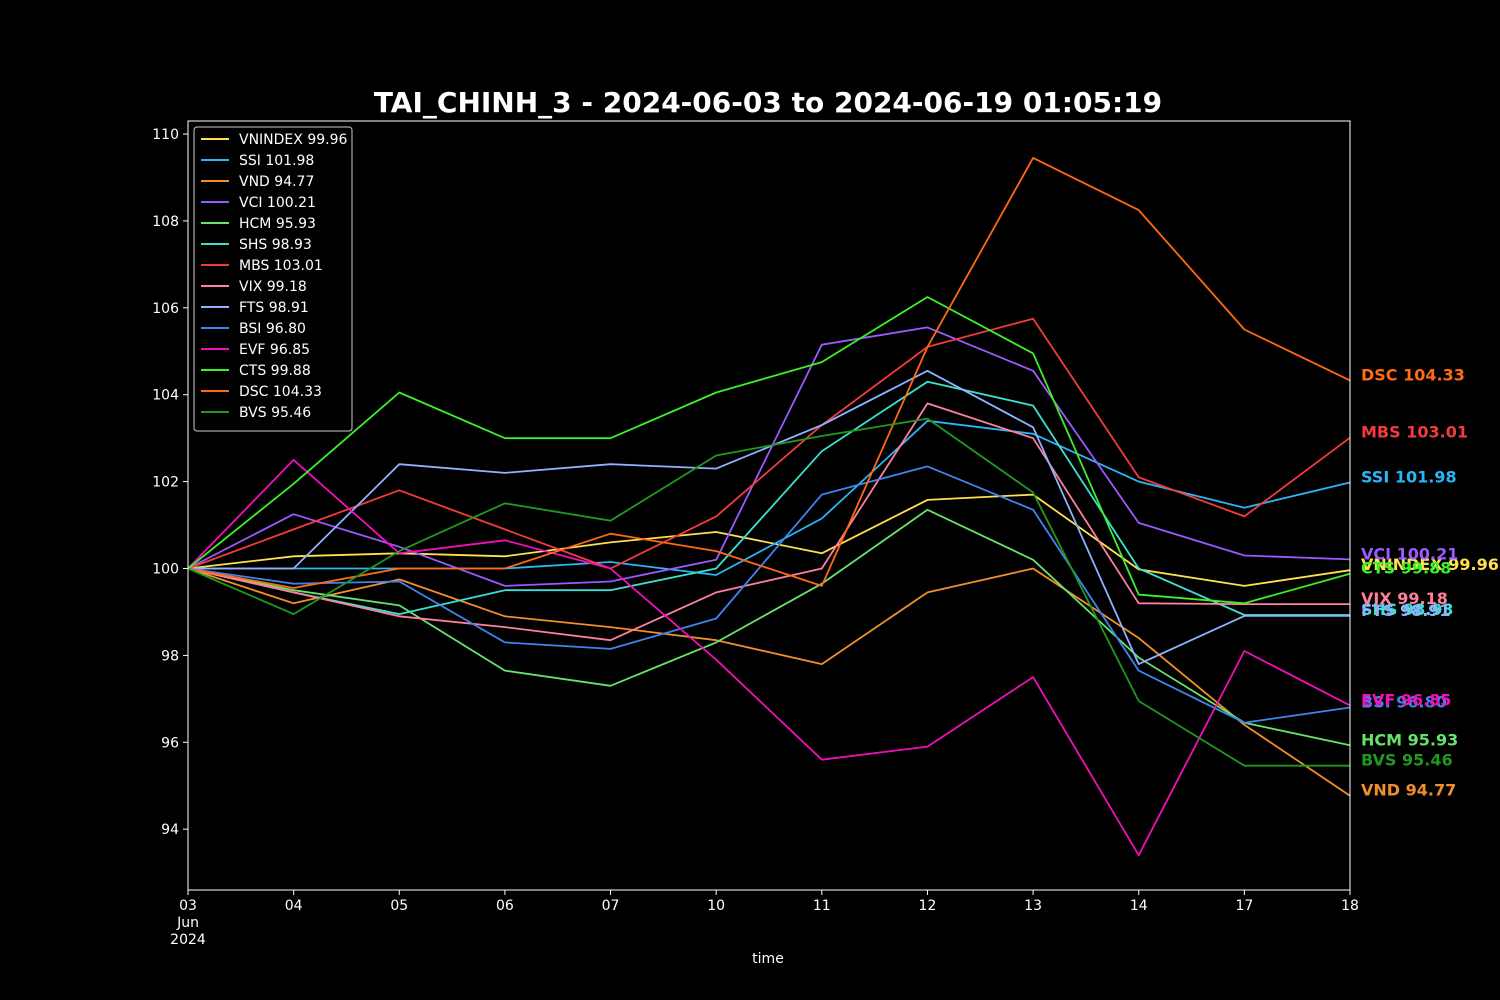 The width and height of the screenshot is (1500, 1000). I want to click on legend-entry: EVF 96.85, so click(274, 350).